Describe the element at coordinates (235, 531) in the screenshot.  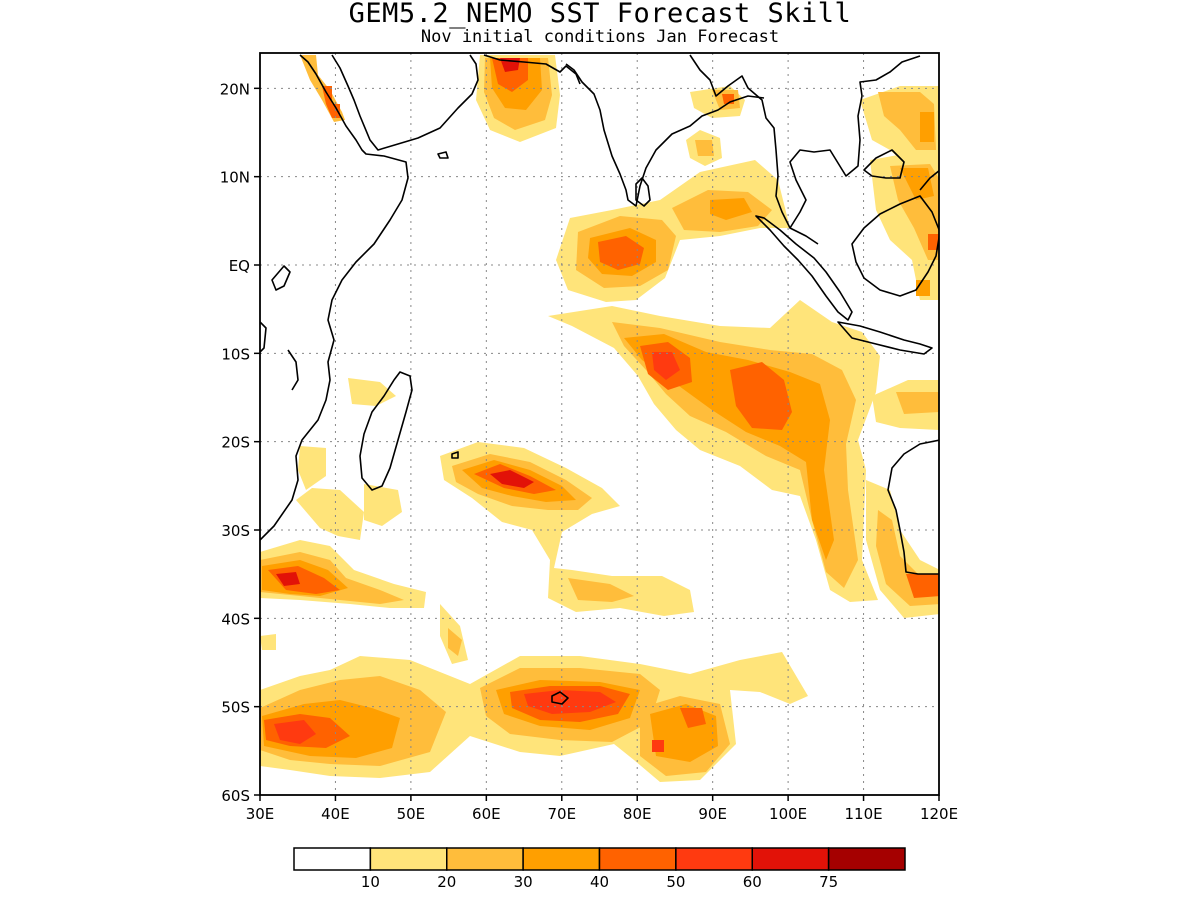
I see `lat-tick-label: 30S` at that location.